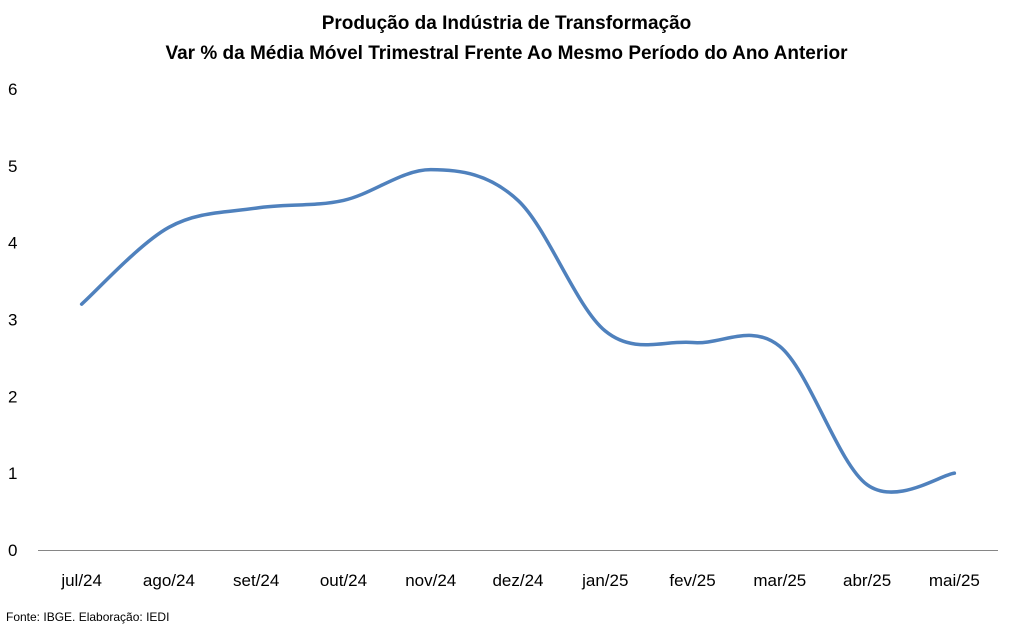  What do you see at coordinates (169, 580) in the screenshot?
I see `x-tick-label: ago/24` at bounding box center [169, 580].